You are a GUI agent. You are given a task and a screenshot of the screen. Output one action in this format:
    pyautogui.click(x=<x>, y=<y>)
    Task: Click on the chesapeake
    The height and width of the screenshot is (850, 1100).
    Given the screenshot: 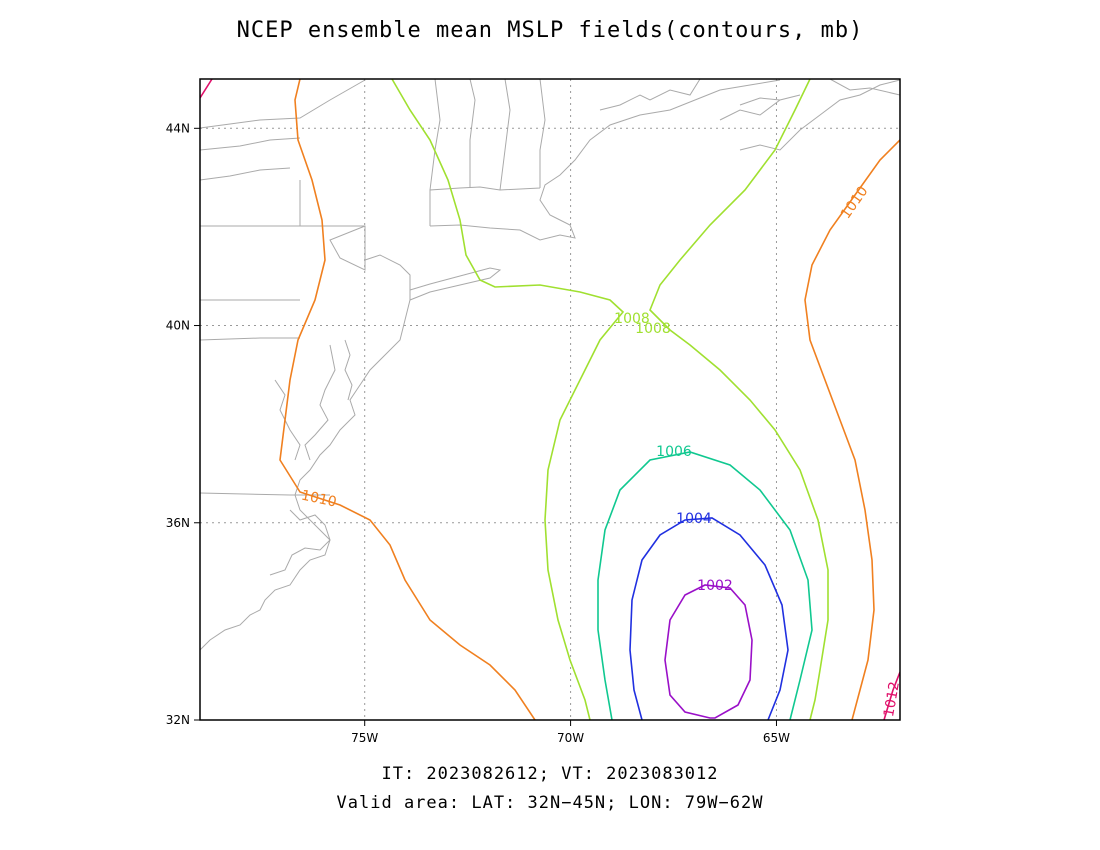 What is the action you would take?
    pyautogui.click(x=305, y=402)
    